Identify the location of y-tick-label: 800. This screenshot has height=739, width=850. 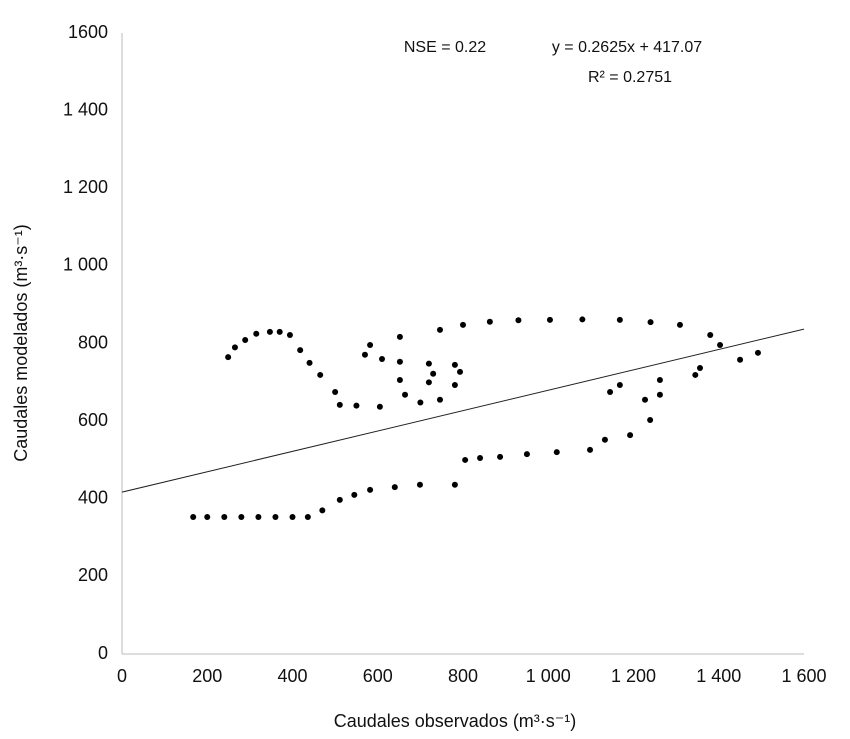
(93, 342).